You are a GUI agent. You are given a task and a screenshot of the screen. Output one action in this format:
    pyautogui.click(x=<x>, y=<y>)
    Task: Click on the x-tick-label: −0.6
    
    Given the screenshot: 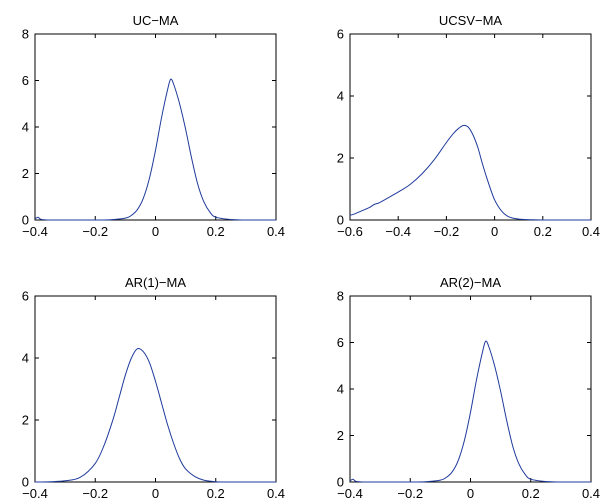 What is the action you would take?
    pyautogui.click(x=350, y=231)
    